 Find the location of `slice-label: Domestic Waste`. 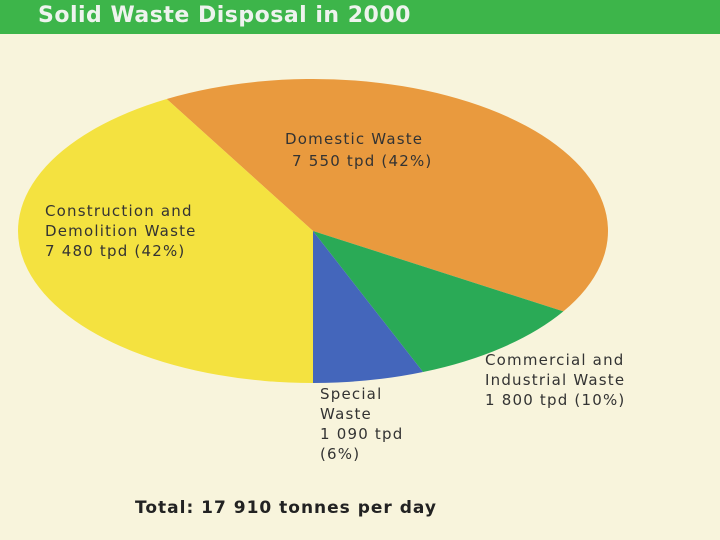

slice-label: Domestic Waste is located at coordinates (354, 139).